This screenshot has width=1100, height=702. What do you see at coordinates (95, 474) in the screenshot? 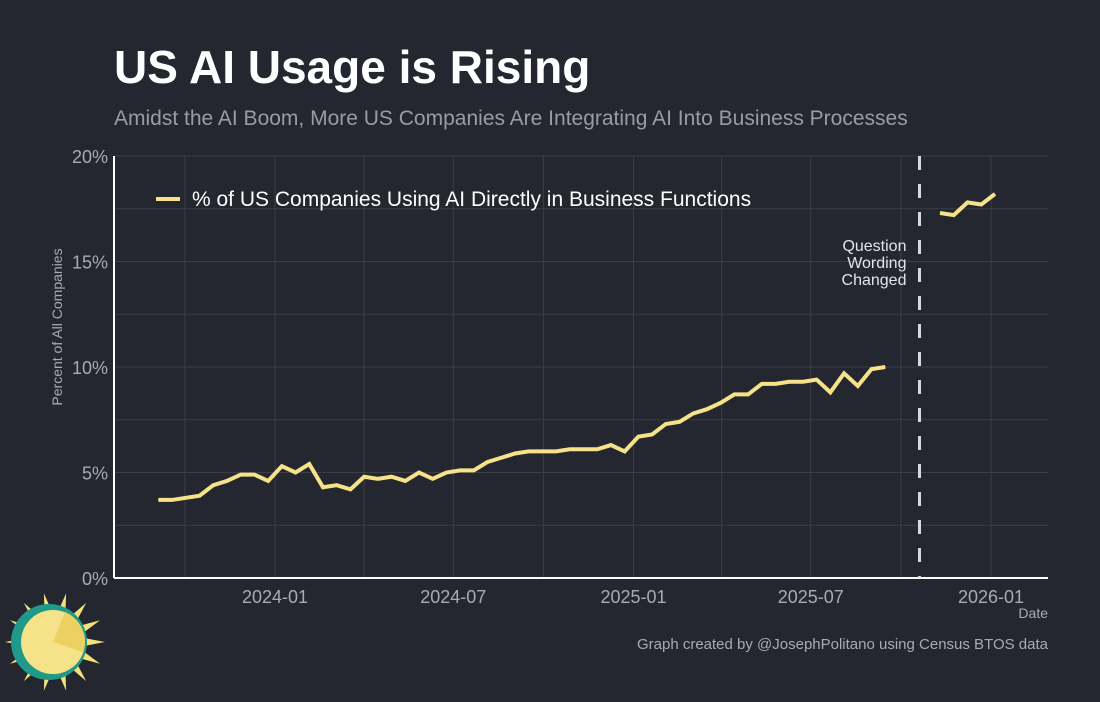
I see `y-tick-label: 5%` at bounding box center [95, 474].